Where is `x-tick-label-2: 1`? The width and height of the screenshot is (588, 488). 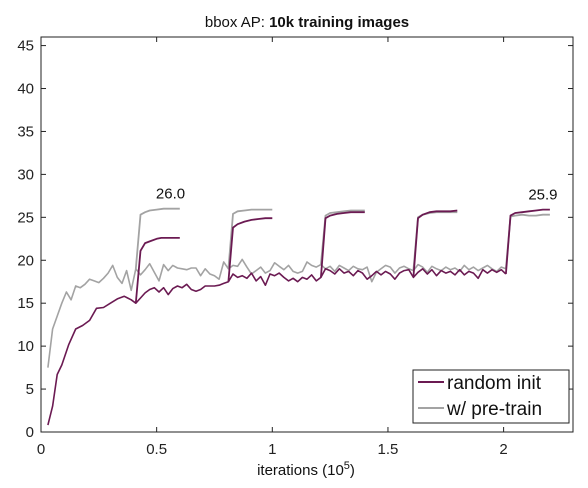
x-tick-label-2: 1 is located at coordinates (272, 449).